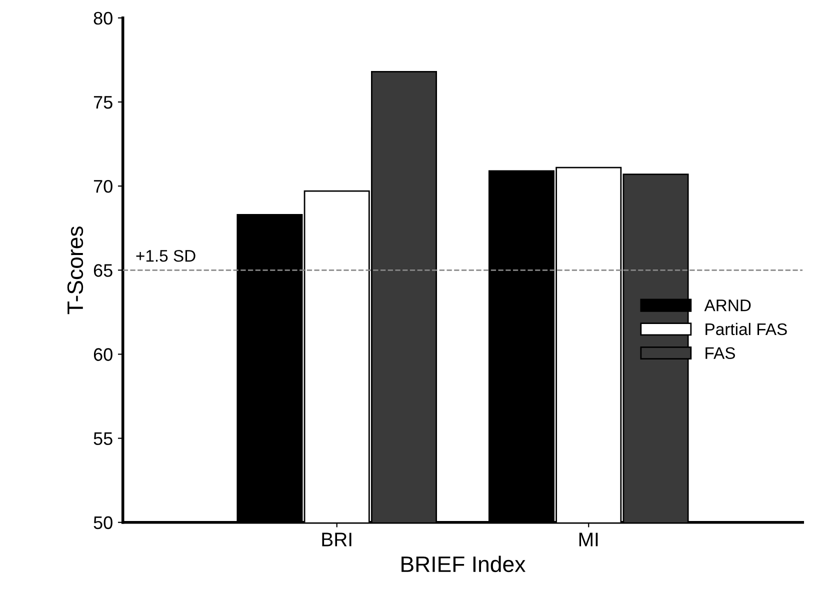 The height and width of the screenshot is (597, 819). Describe the element at coordinates (166, 256) in the screenshot. I see `ref-line-label: +1.5 SD` at that location.